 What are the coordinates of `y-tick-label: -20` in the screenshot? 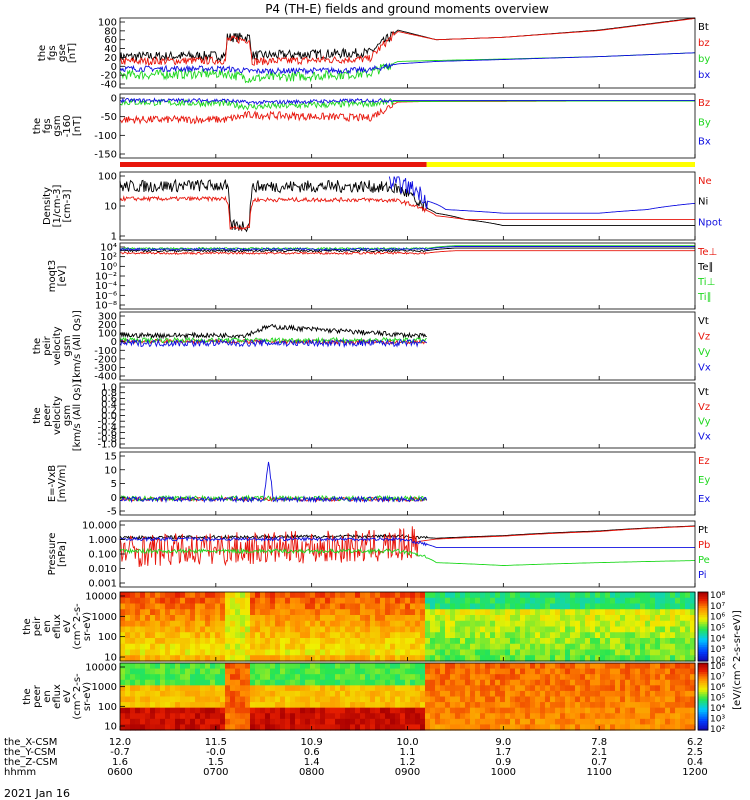 It's located at (109, 76).